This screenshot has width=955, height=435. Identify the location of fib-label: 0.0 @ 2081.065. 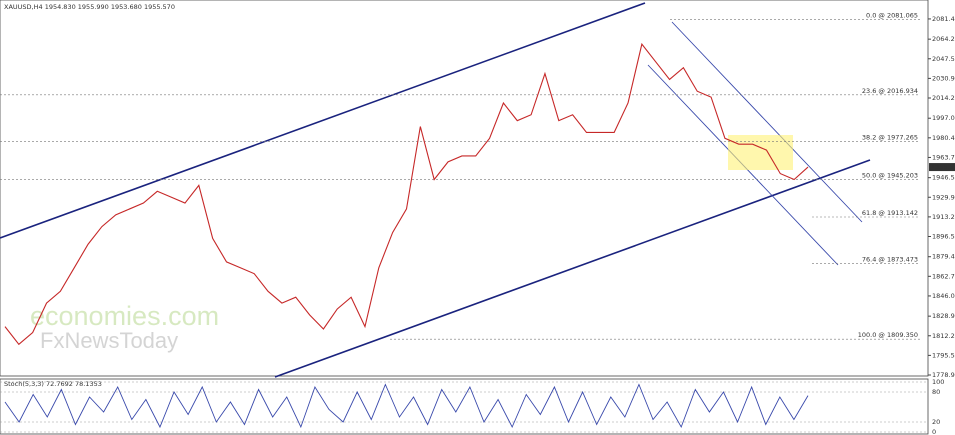
(892, 15).